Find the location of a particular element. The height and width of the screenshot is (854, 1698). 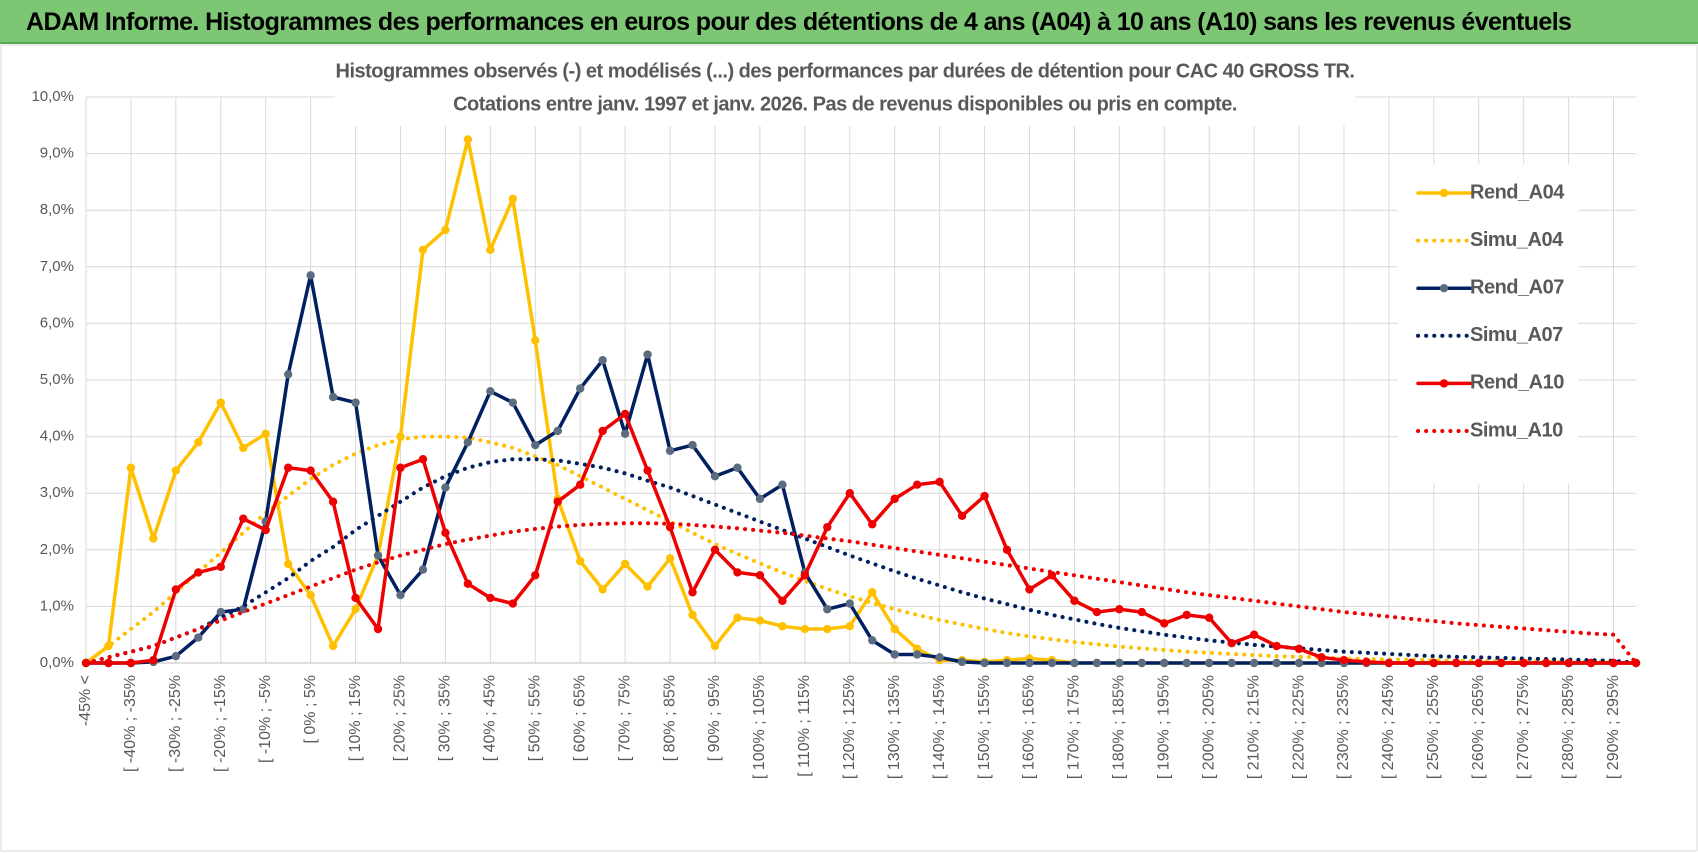

x-tick-label: [ 210% ; 215% is located at coordinates (1253, 727).